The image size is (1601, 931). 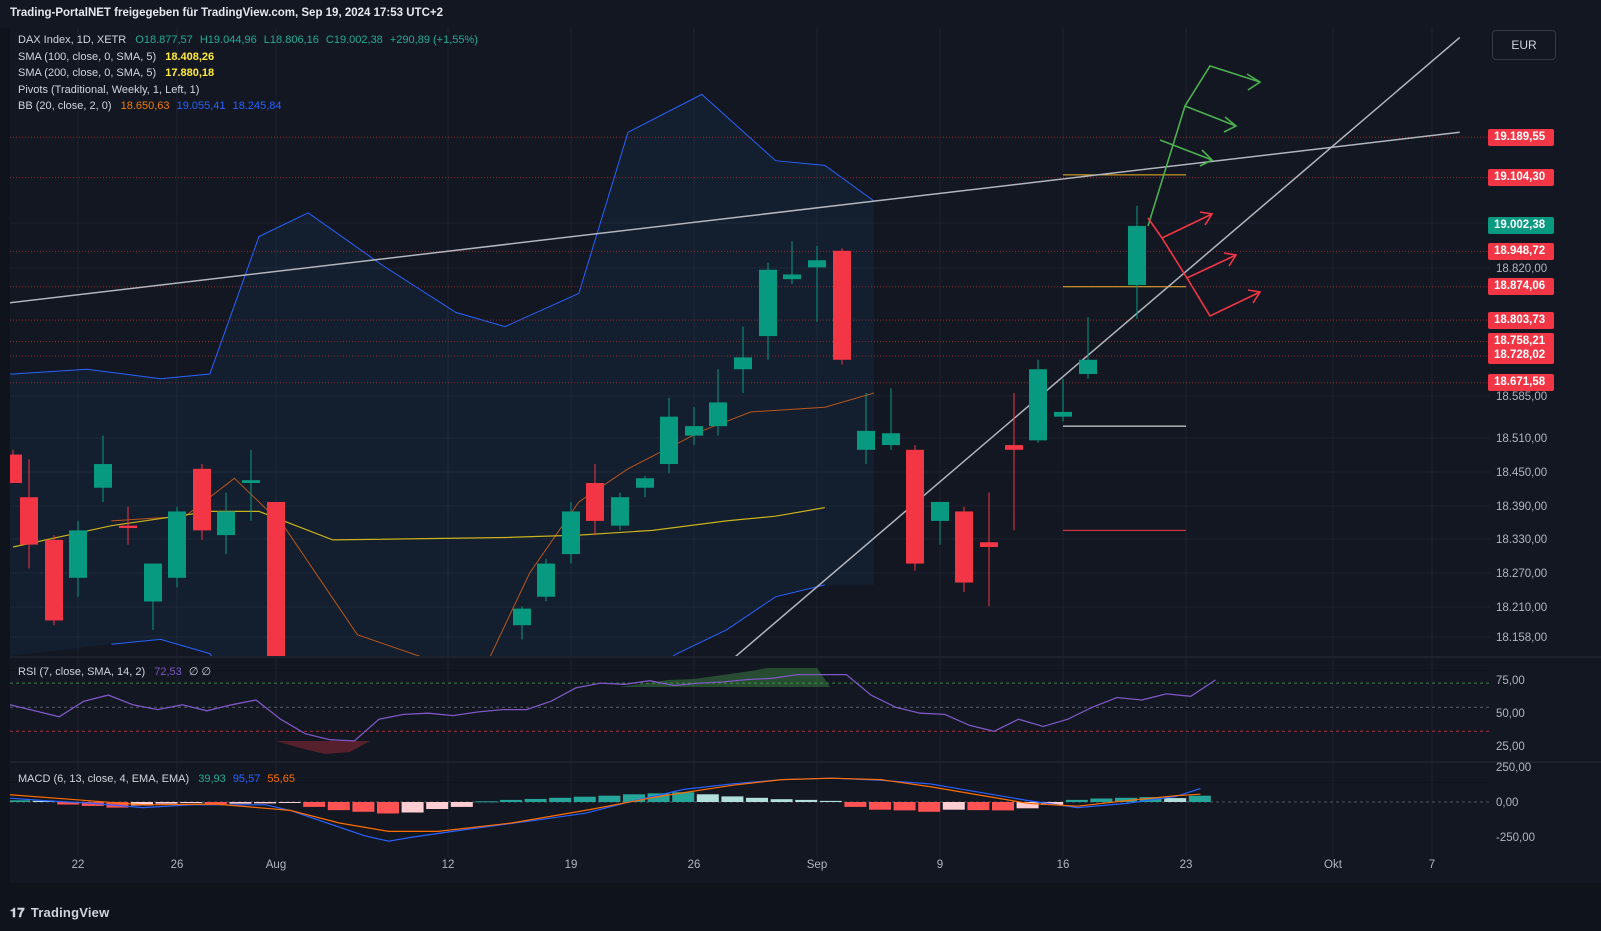 I want to click on sma100-value: 18.408,26, so click(x=190, y=56).